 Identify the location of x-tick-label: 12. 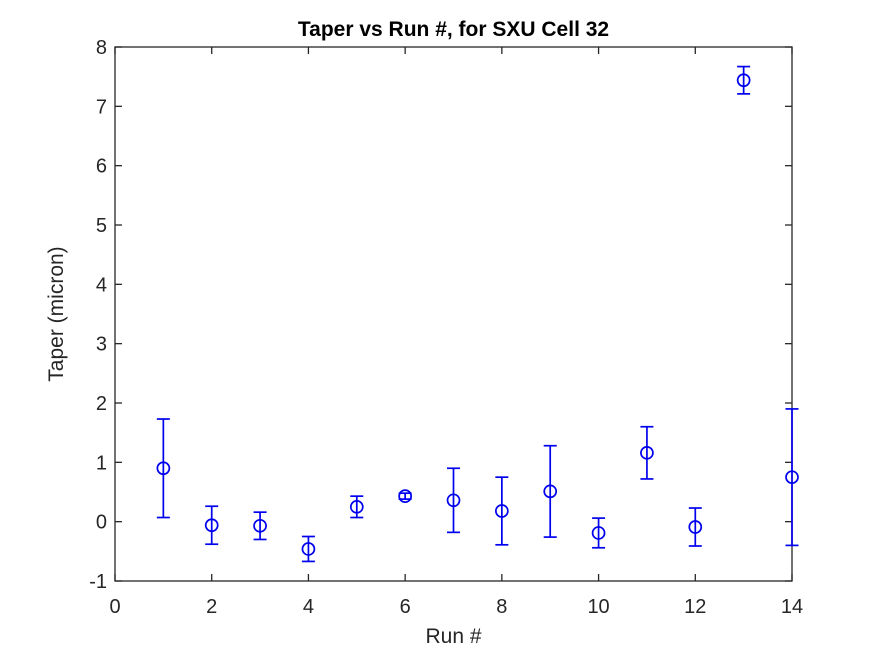
(695, 607).